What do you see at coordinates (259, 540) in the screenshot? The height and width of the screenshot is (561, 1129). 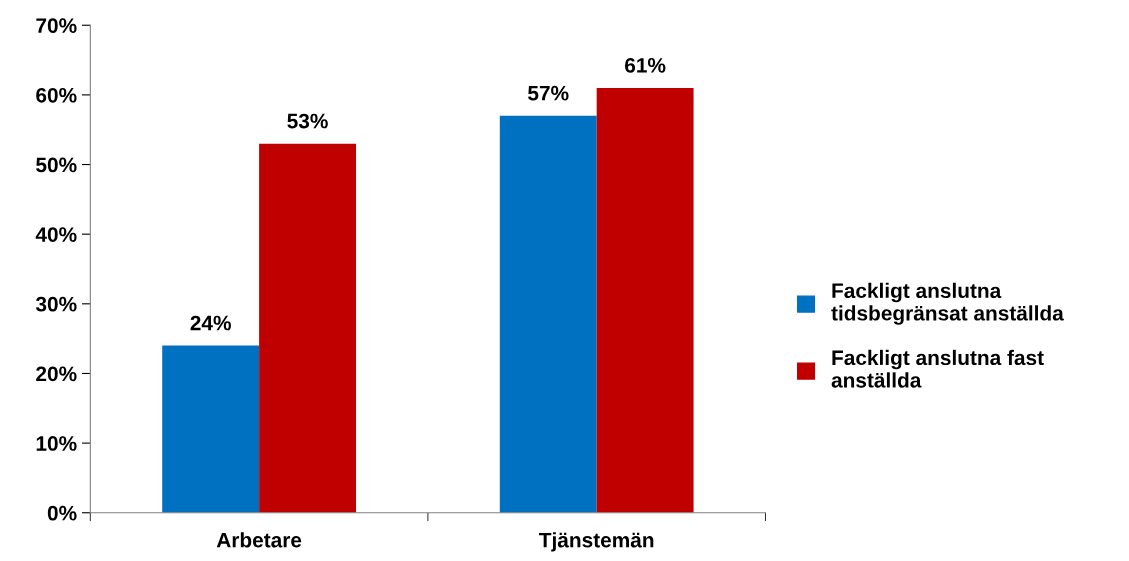 I see `x-tick-label: Arbetare` at bounding box center [259, 540].